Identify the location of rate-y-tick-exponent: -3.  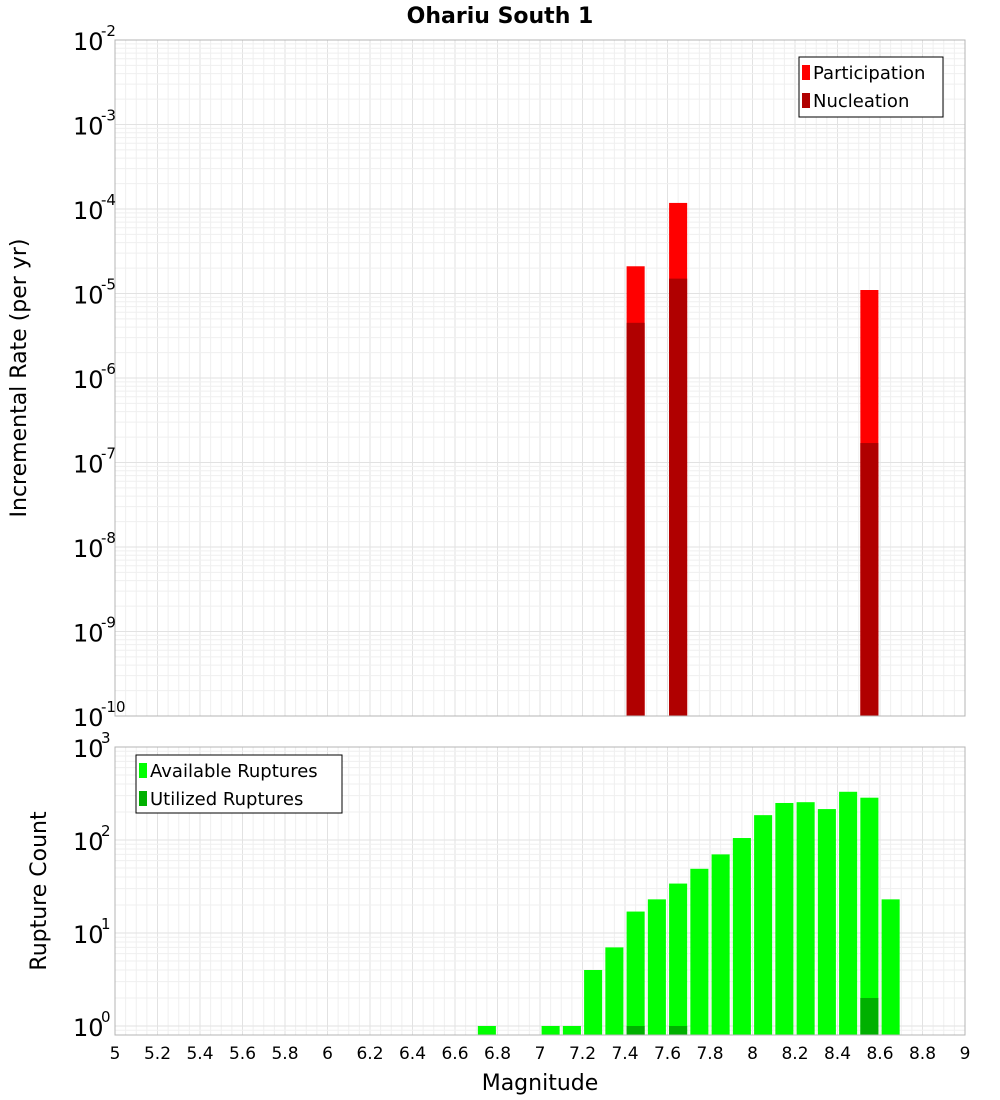
(108, 116).